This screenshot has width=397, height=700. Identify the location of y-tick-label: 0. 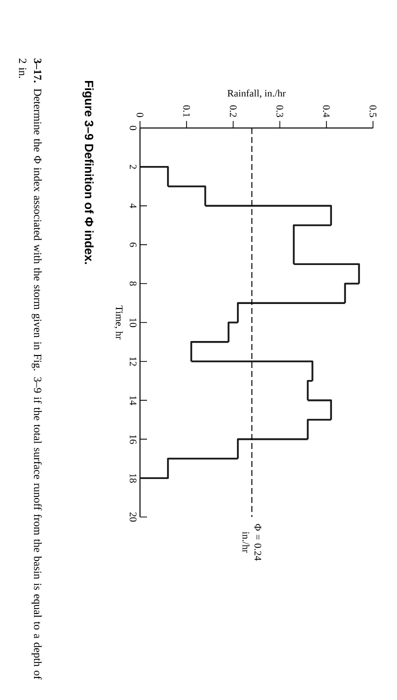
(133, 128).